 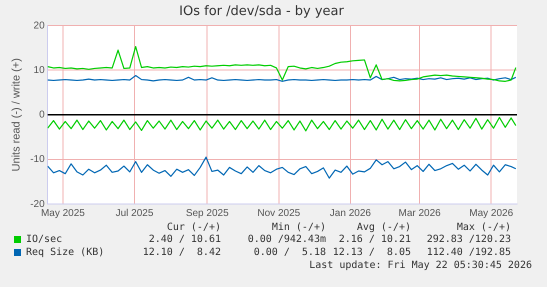 I want to click on text: Avg (-/+), so click(x=383, y=228).